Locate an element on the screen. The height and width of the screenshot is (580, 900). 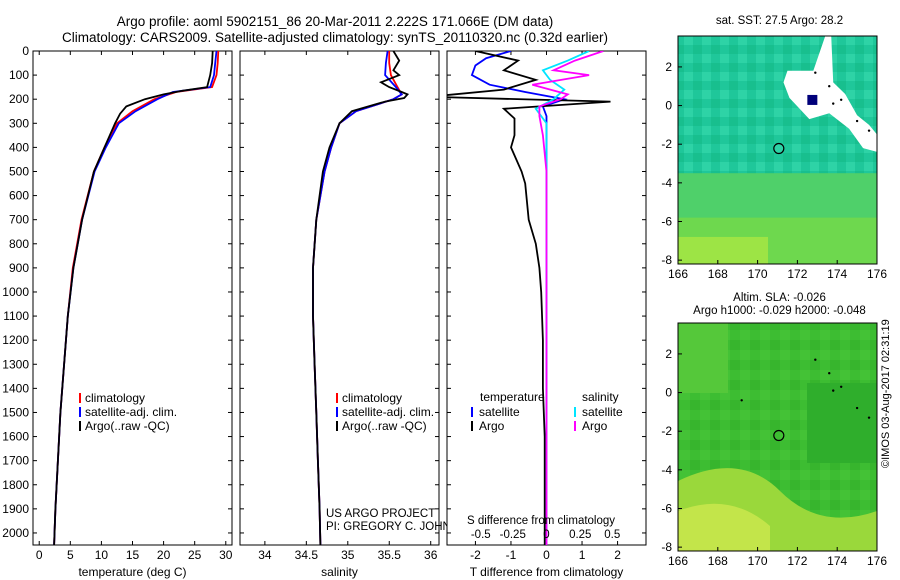
x-tick-label: 2 is located at coordinates (617, 555).